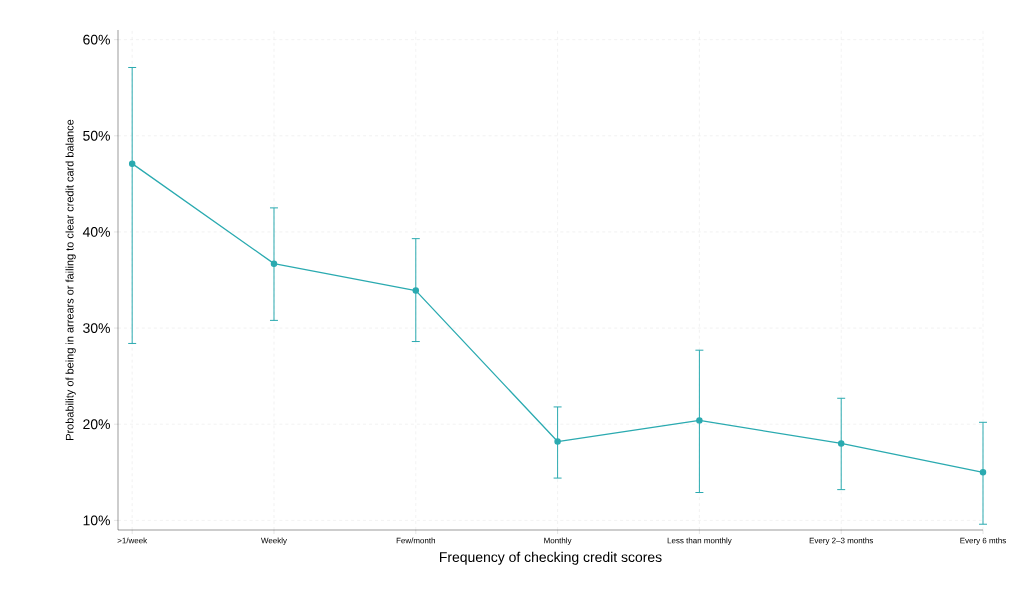  Describe the element at coordinates (96, 328) in the screenshot. I see `y-tick-label: 30%` at that location.